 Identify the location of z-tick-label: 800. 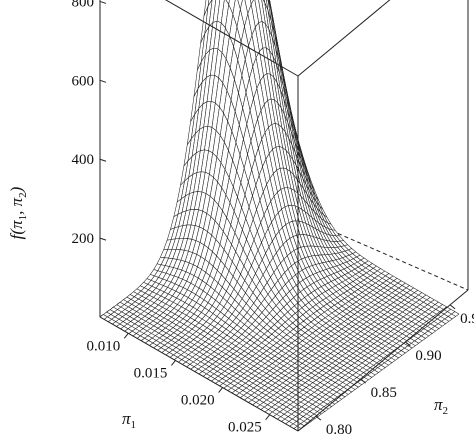
(83, 5).